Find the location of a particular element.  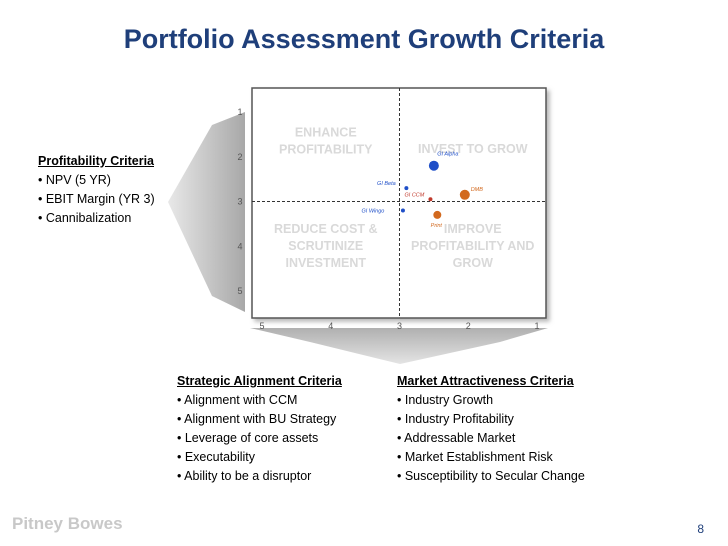

data-point-label: GI Alpha is located at coordinates (447, 155).